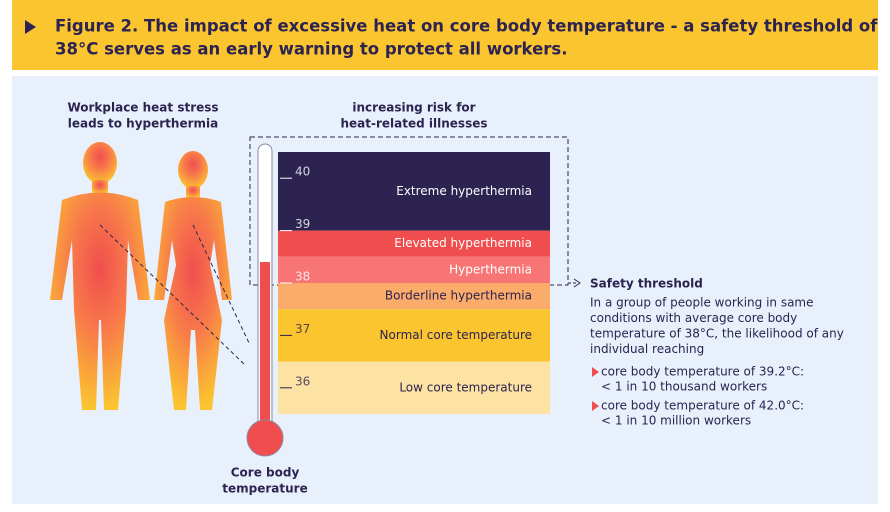 This screenshot has width=890, height=512. I want to click on caption: Core body, so click(265, 473).